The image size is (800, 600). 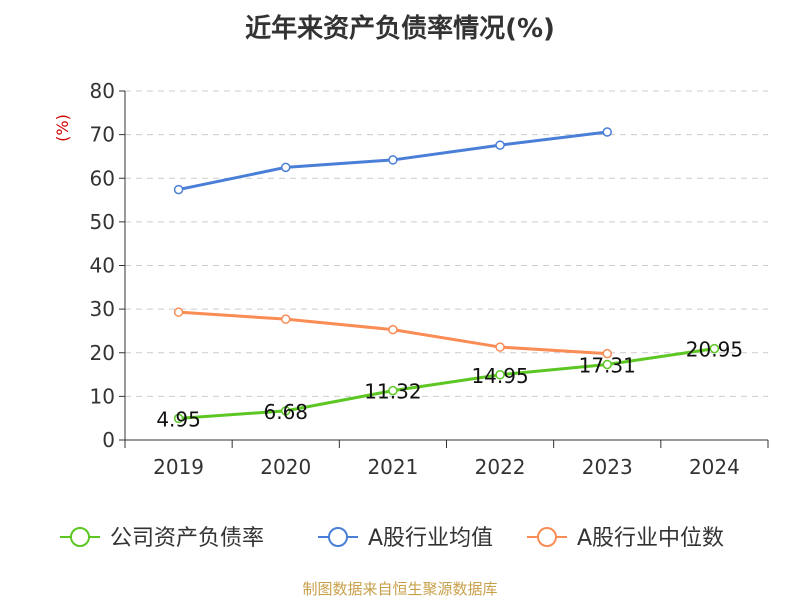 I want to click on y-tick-label-70: 70, so click(x=102, y=135).